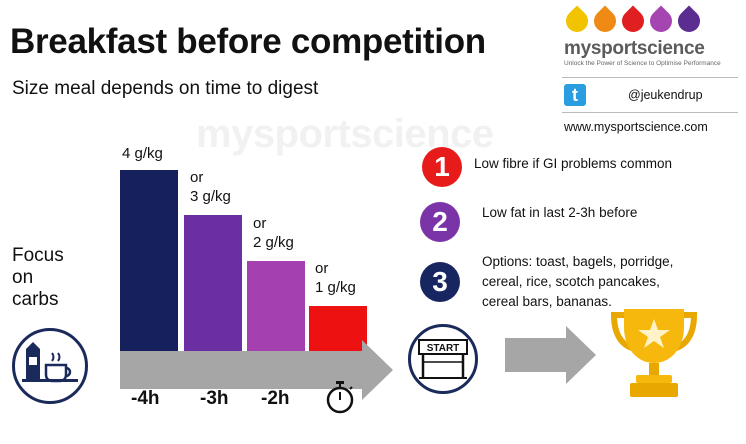 This screenshot has height=444, width=746. What do you see at coordinates (213, 283) in the screenshot?
I see `bar--3h` at bounding box center [213, 283].